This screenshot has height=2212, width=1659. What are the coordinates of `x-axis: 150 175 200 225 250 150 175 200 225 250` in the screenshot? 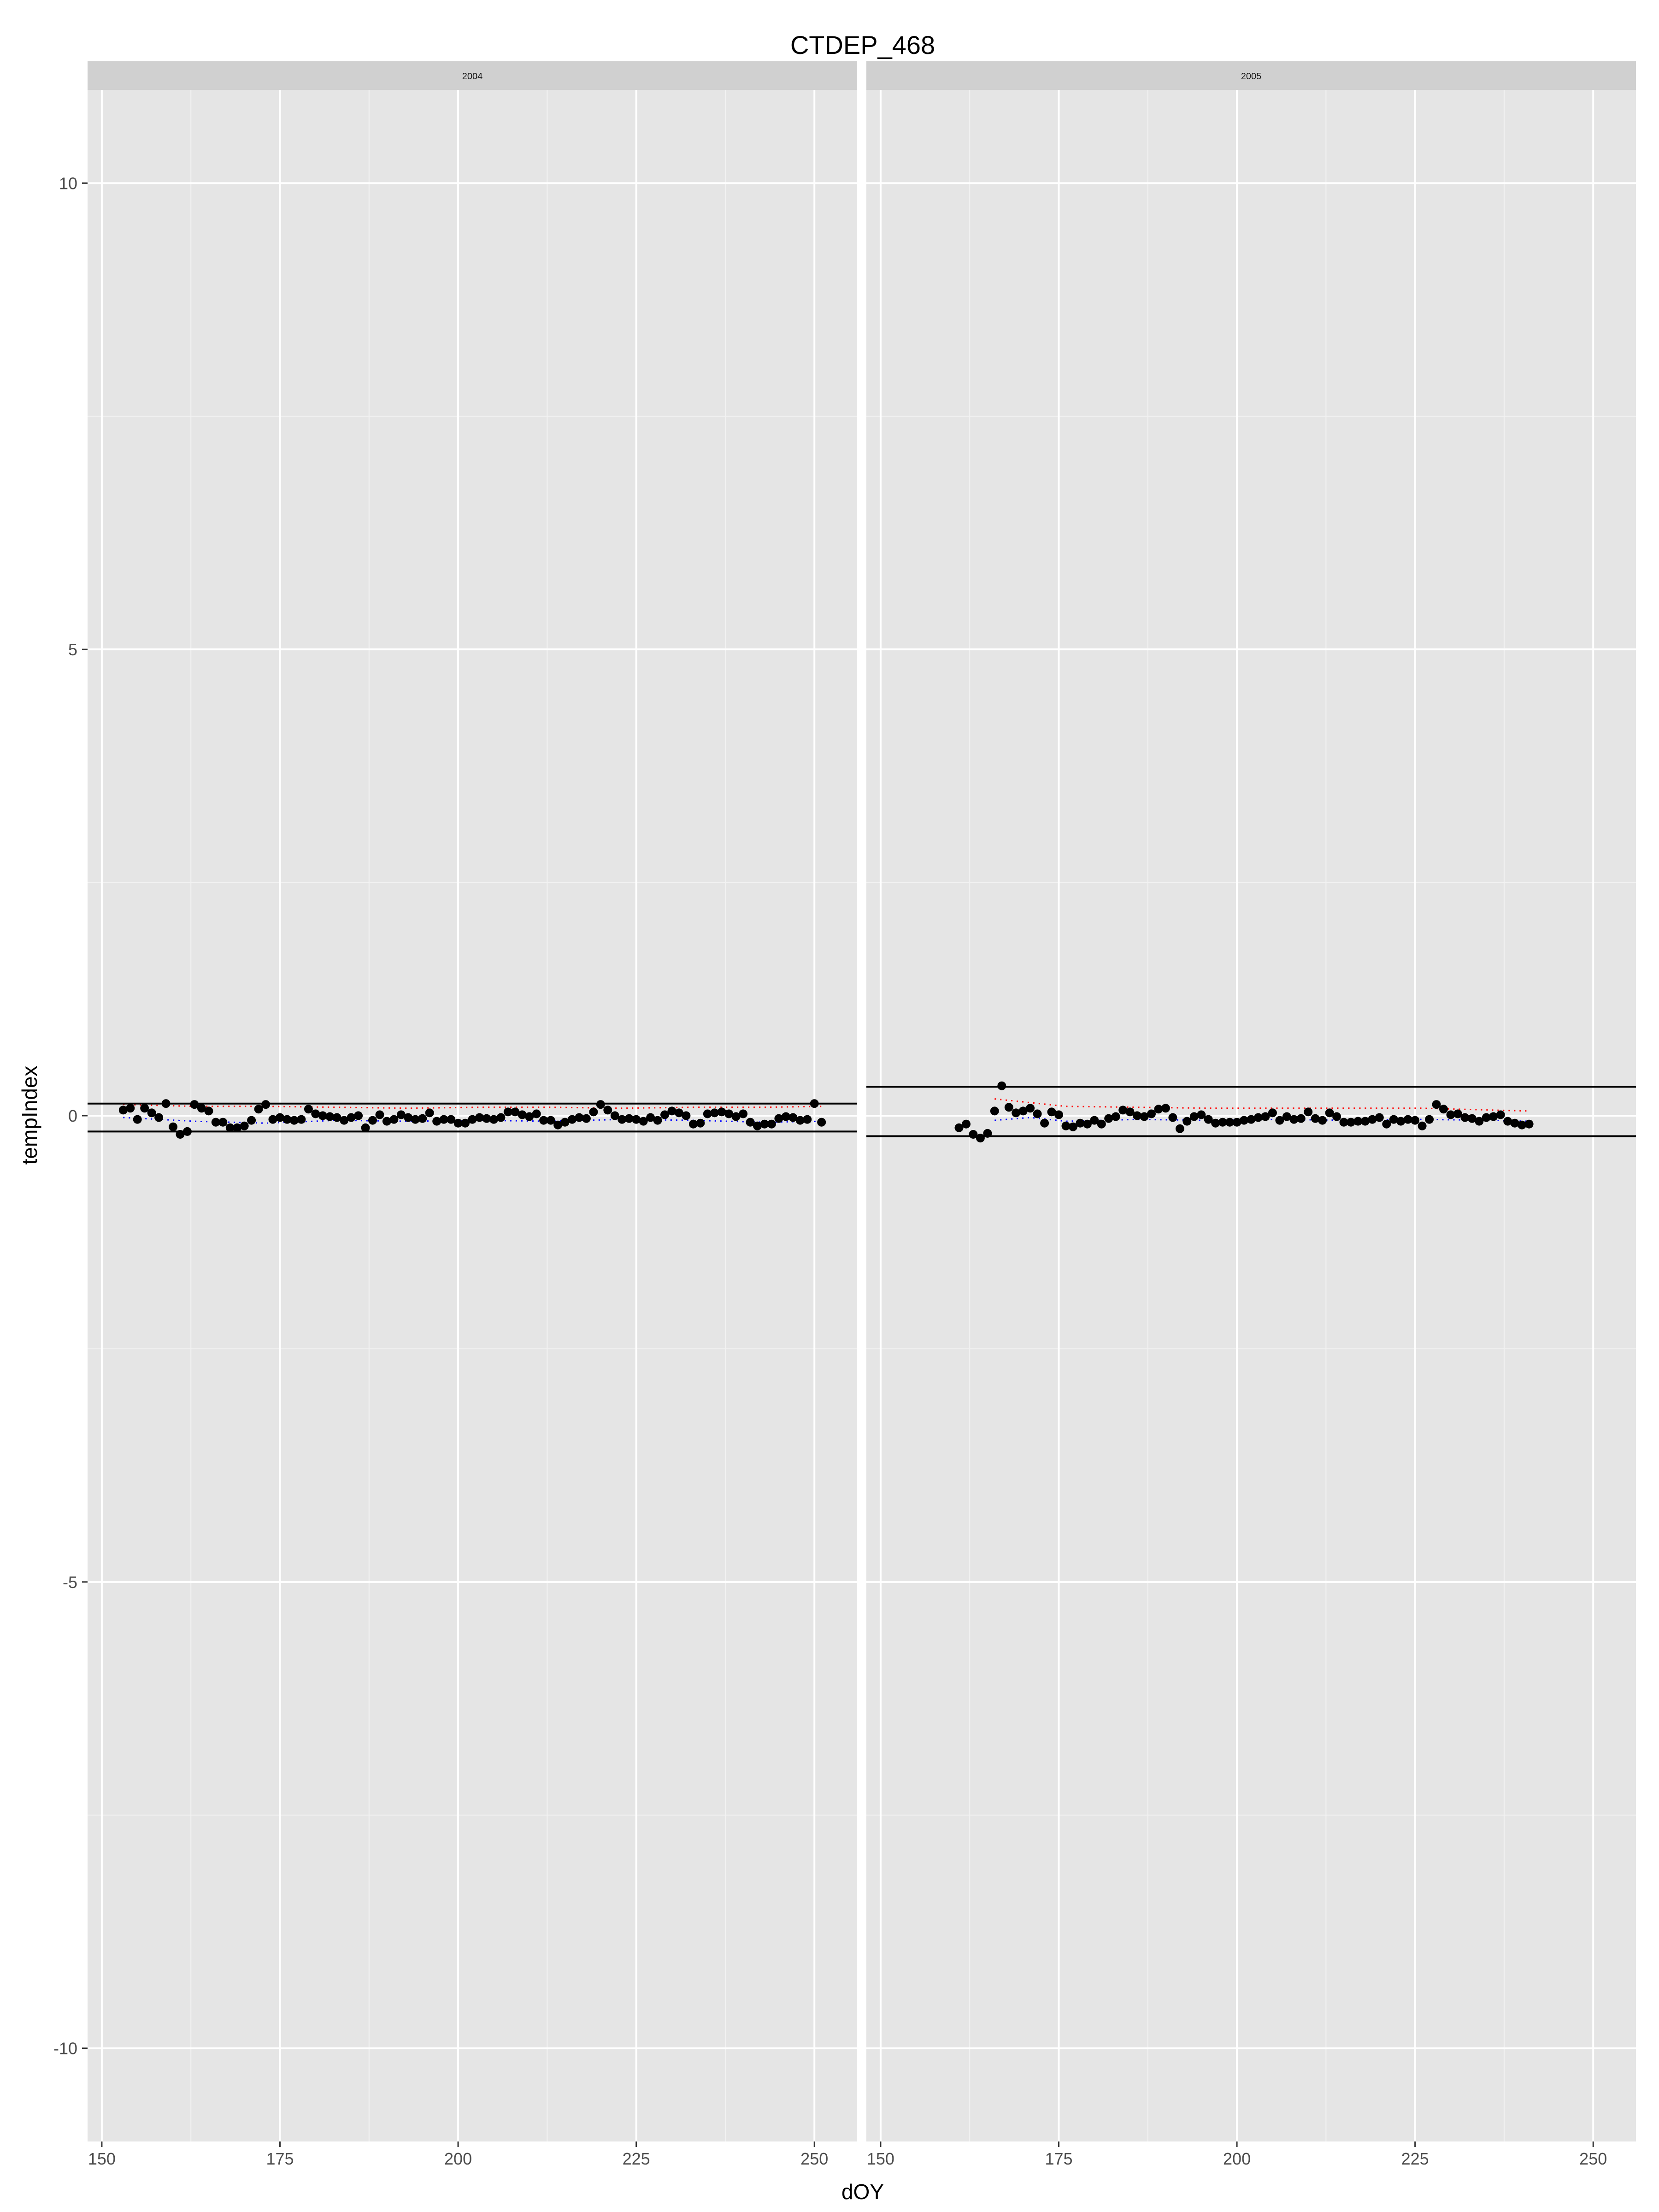 It's located at (847, 2154).